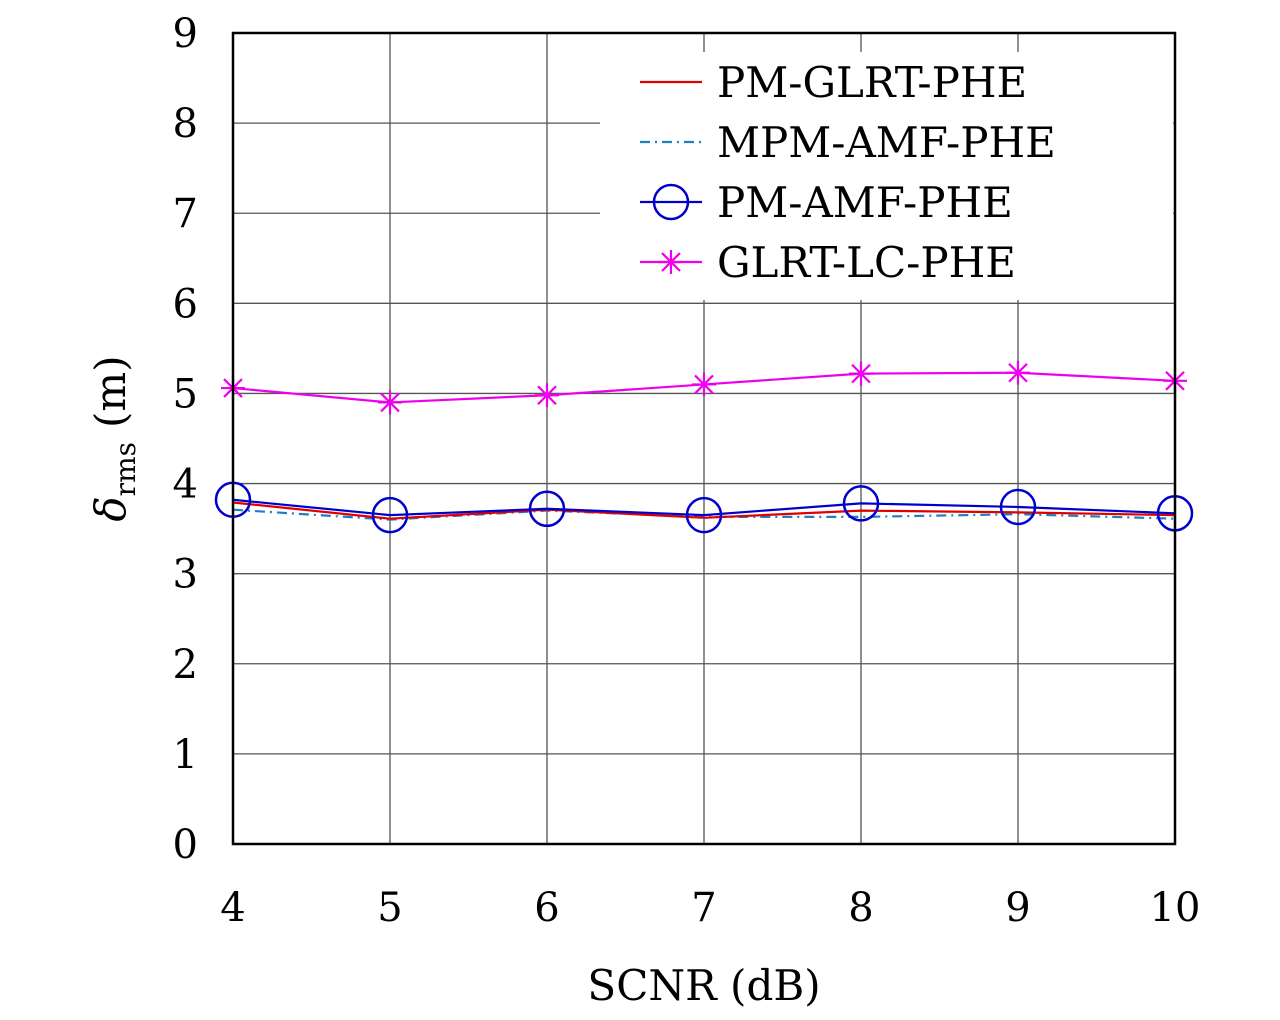  I want to click on x-tick-label: 4, so click(232, 908).